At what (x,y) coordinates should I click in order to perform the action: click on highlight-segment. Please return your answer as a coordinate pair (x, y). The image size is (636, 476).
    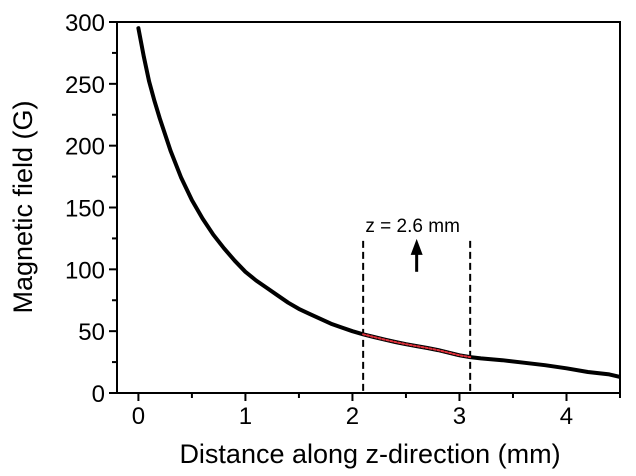
    Looking at the image, I should click on (417, 346).